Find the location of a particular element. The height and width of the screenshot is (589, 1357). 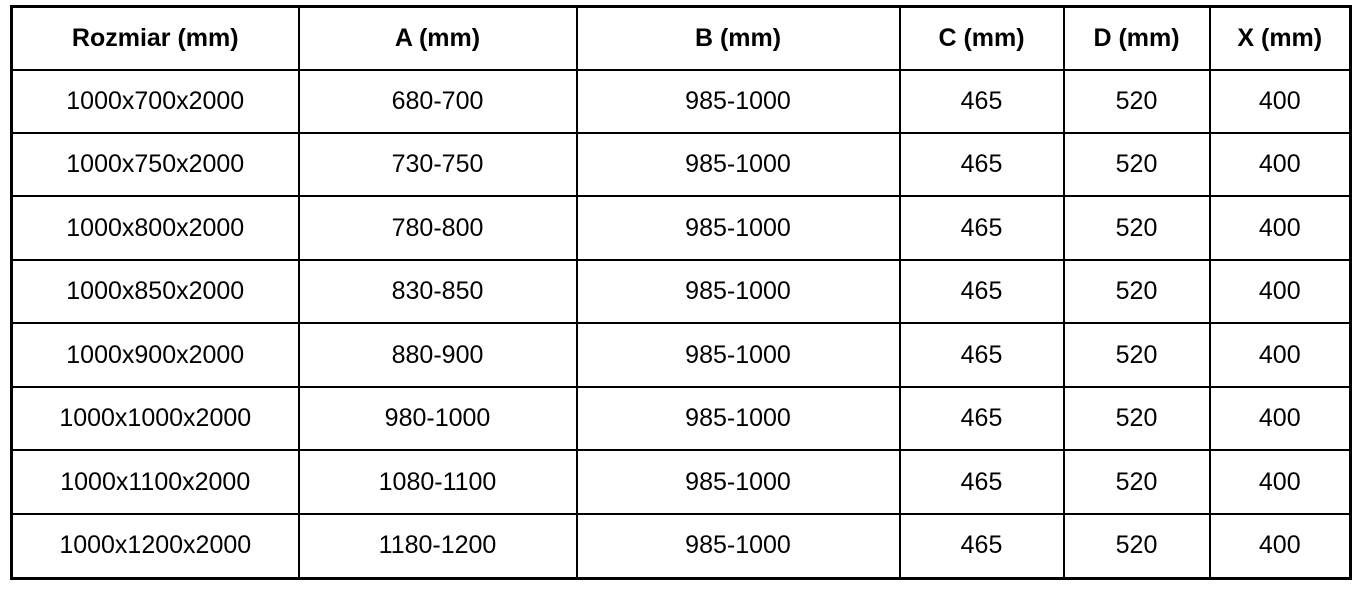

cell-rozmiar: 1000x1100x2000 is located at coordinates (155, 482).